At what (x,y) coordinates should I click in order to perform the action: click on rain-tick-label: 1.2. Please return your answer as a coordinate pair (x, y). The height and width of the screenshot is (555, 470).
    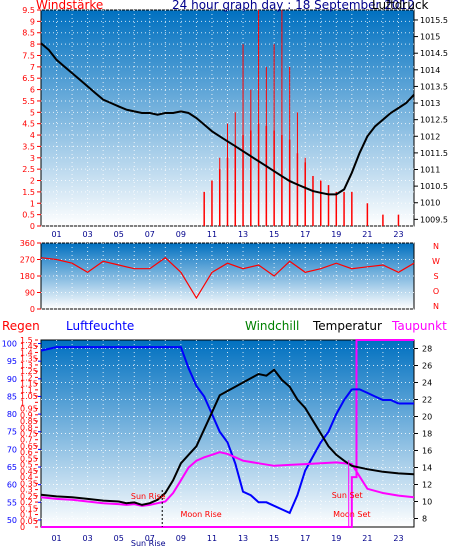
    Looking at the image, I should click on (26, 377).